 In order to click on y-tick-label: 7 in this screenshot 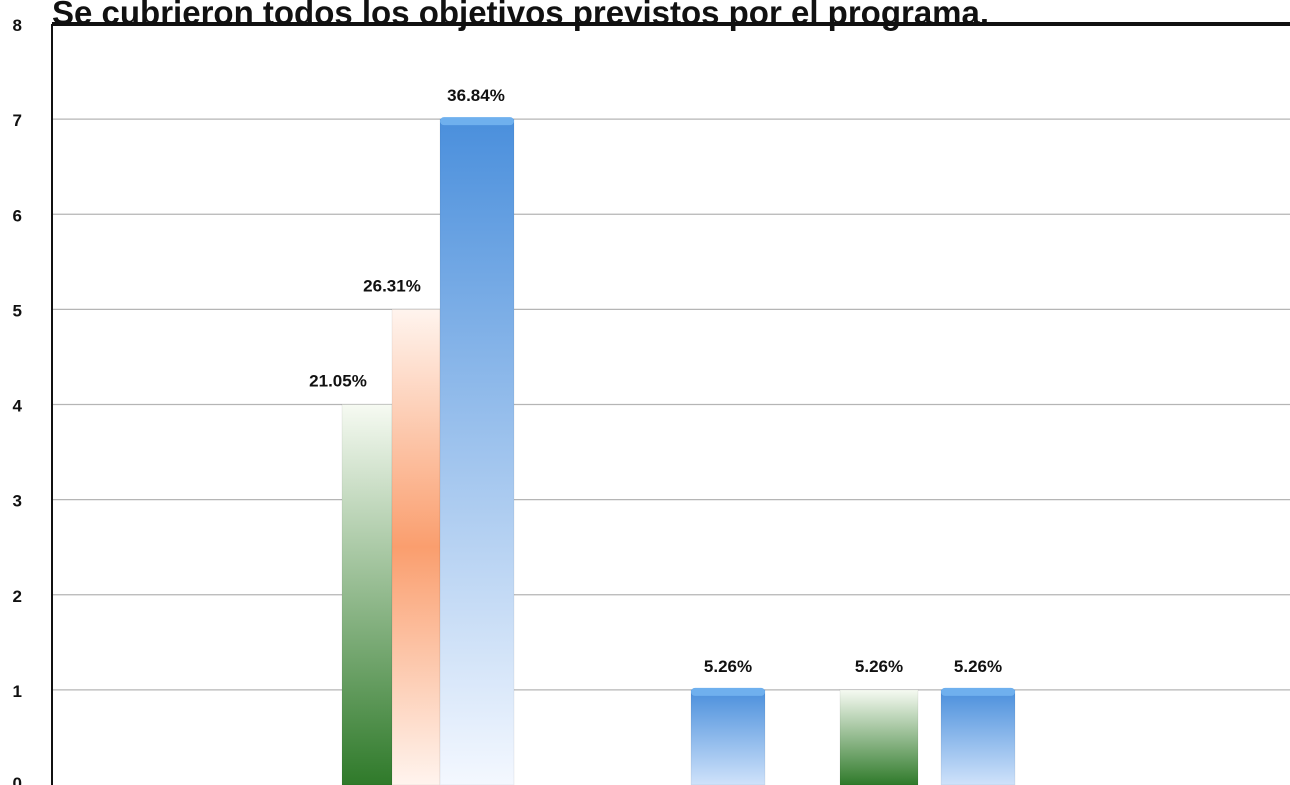, I will do `click(17, 120)`.